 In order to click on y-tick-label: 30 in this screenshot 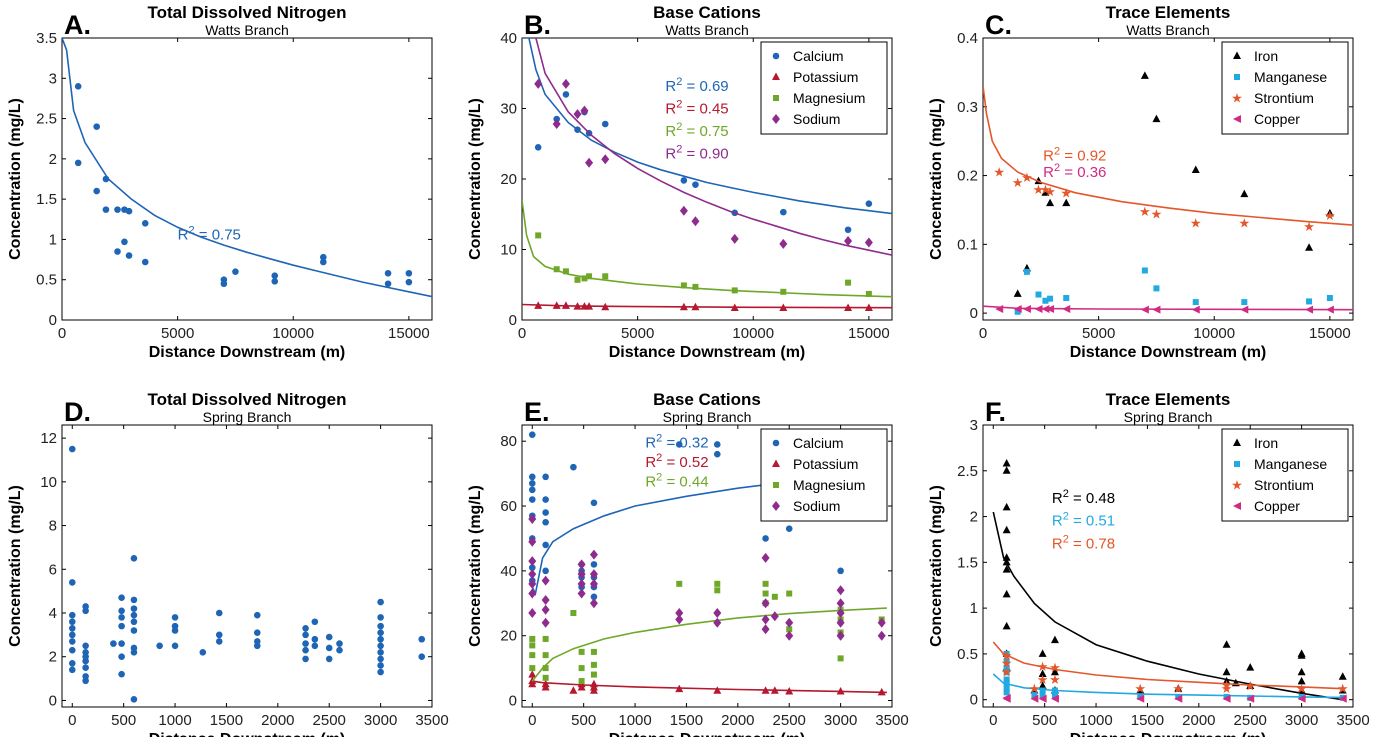, I will do `click(508, 109)`.